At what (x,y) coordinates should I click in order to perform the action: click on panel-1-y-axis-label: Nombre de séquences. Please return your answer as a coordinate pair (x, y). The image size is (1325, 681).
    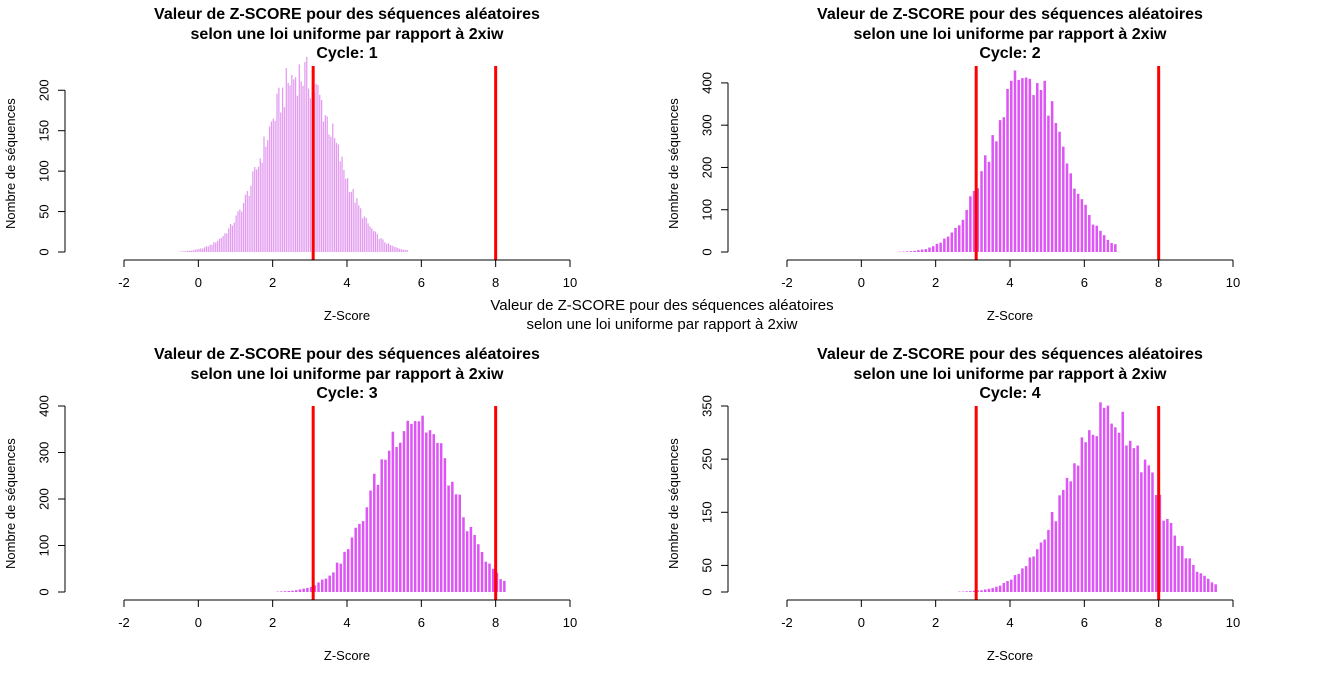
    Looking at the image, I should click on (10, 163).